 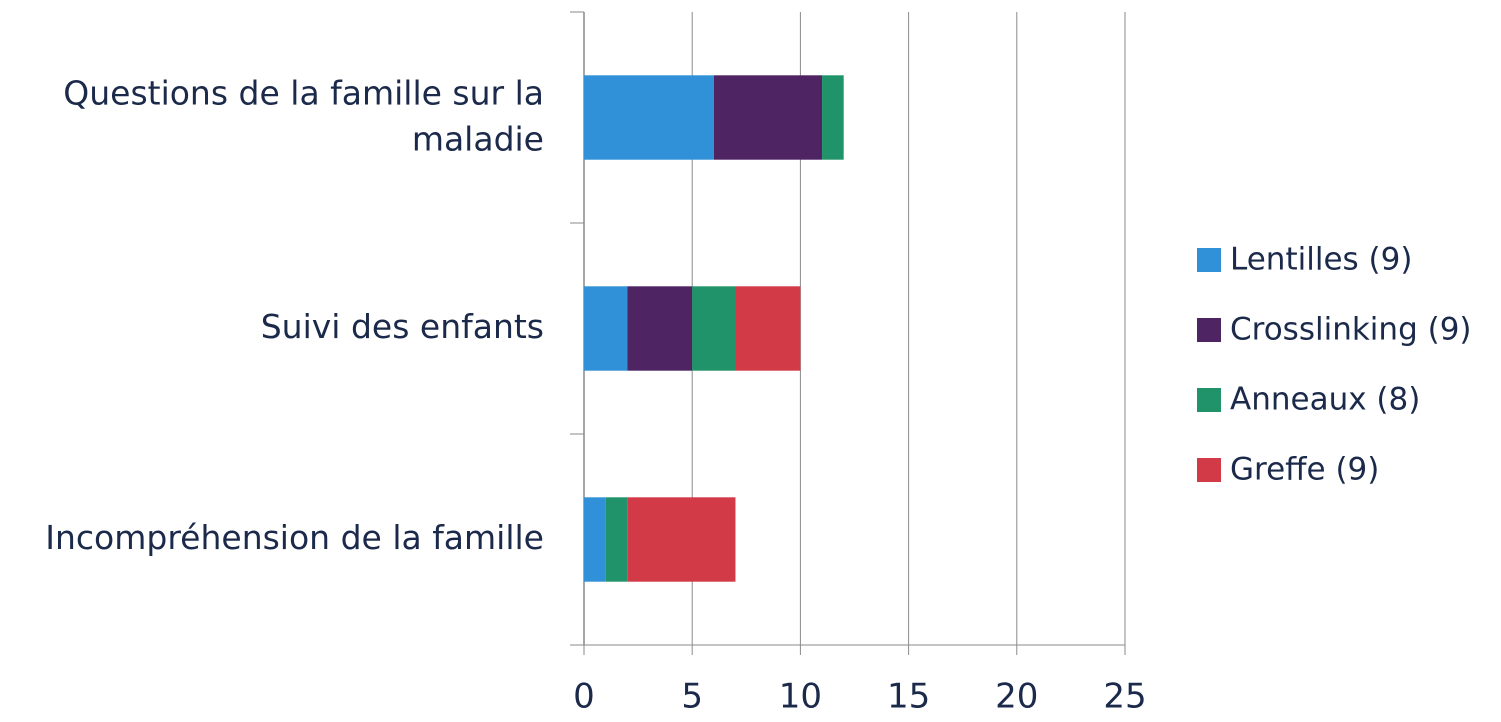 What do you see at coordinates (303, 115) in the screenshot?
I see `category-label: Questions de la famille sur la maladie` at bounding box center [303, 115].